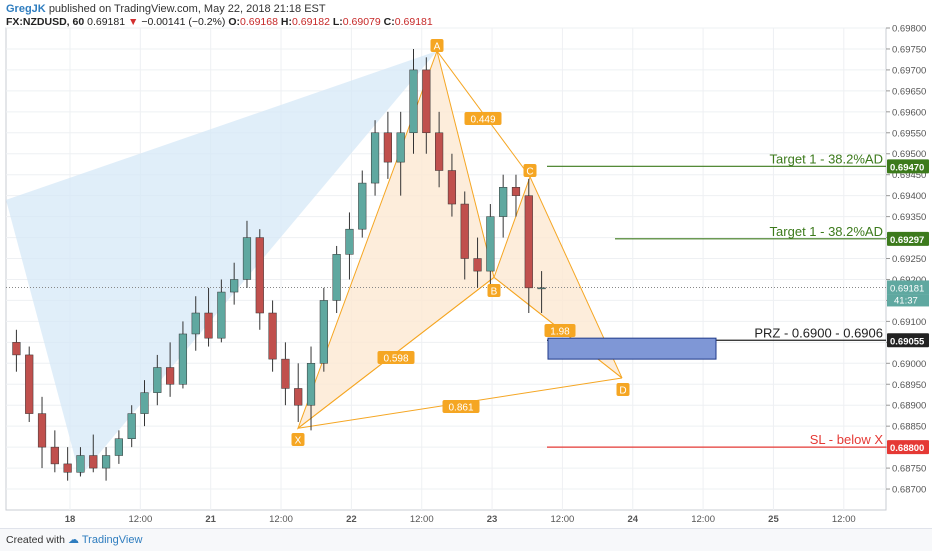 This screenshot has height=551, width=932. I want to click on x-tick-label: 18, so click(70, 519).